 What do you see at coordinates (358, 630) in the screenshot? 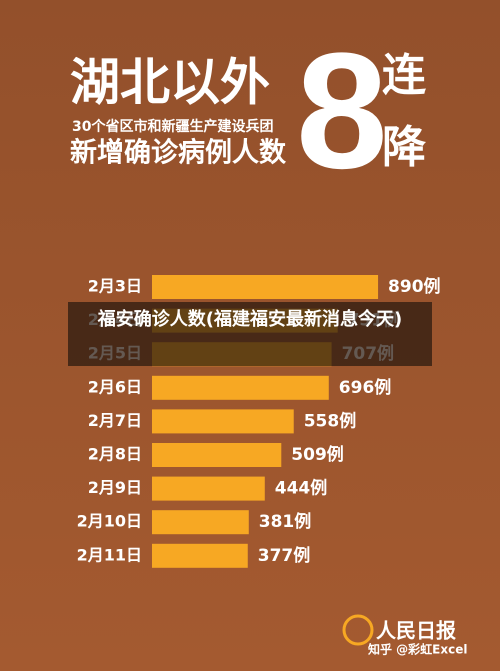
I see `logo-icon` at bounding box center [358, 630].